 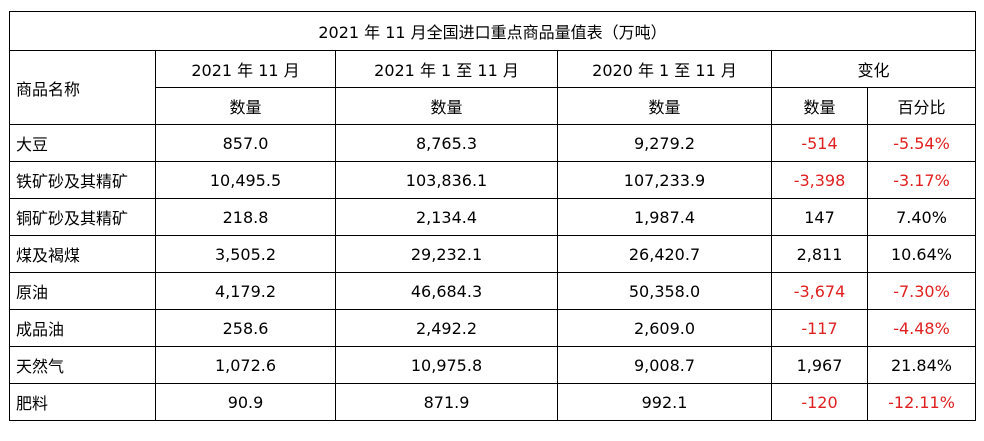 I want to click on cell-change-qty: 147, so click(x=819, y=217).